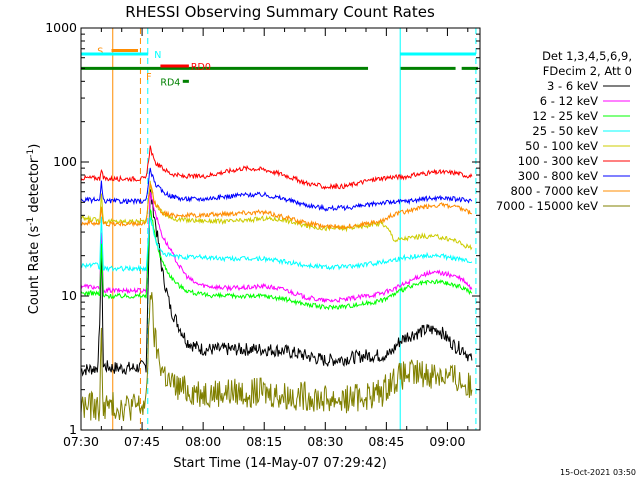 The height and width of the screenshot is (480, 640). What do you see at coordinates (31, 153) in the screenshot?
I see `y-axis-label-sup2: -1` at bounding box center [31, 153].